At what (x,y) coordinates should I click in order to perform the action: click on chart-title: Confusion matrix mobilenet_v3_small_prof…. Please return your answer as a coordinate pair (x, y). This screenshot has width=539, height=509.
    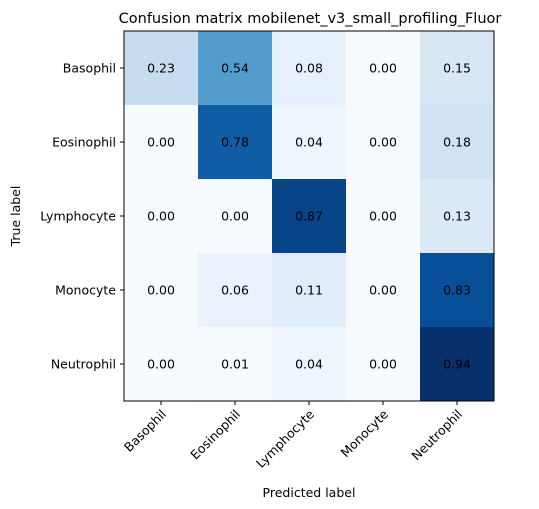
    Looking at the image, I should click on (310, 19).